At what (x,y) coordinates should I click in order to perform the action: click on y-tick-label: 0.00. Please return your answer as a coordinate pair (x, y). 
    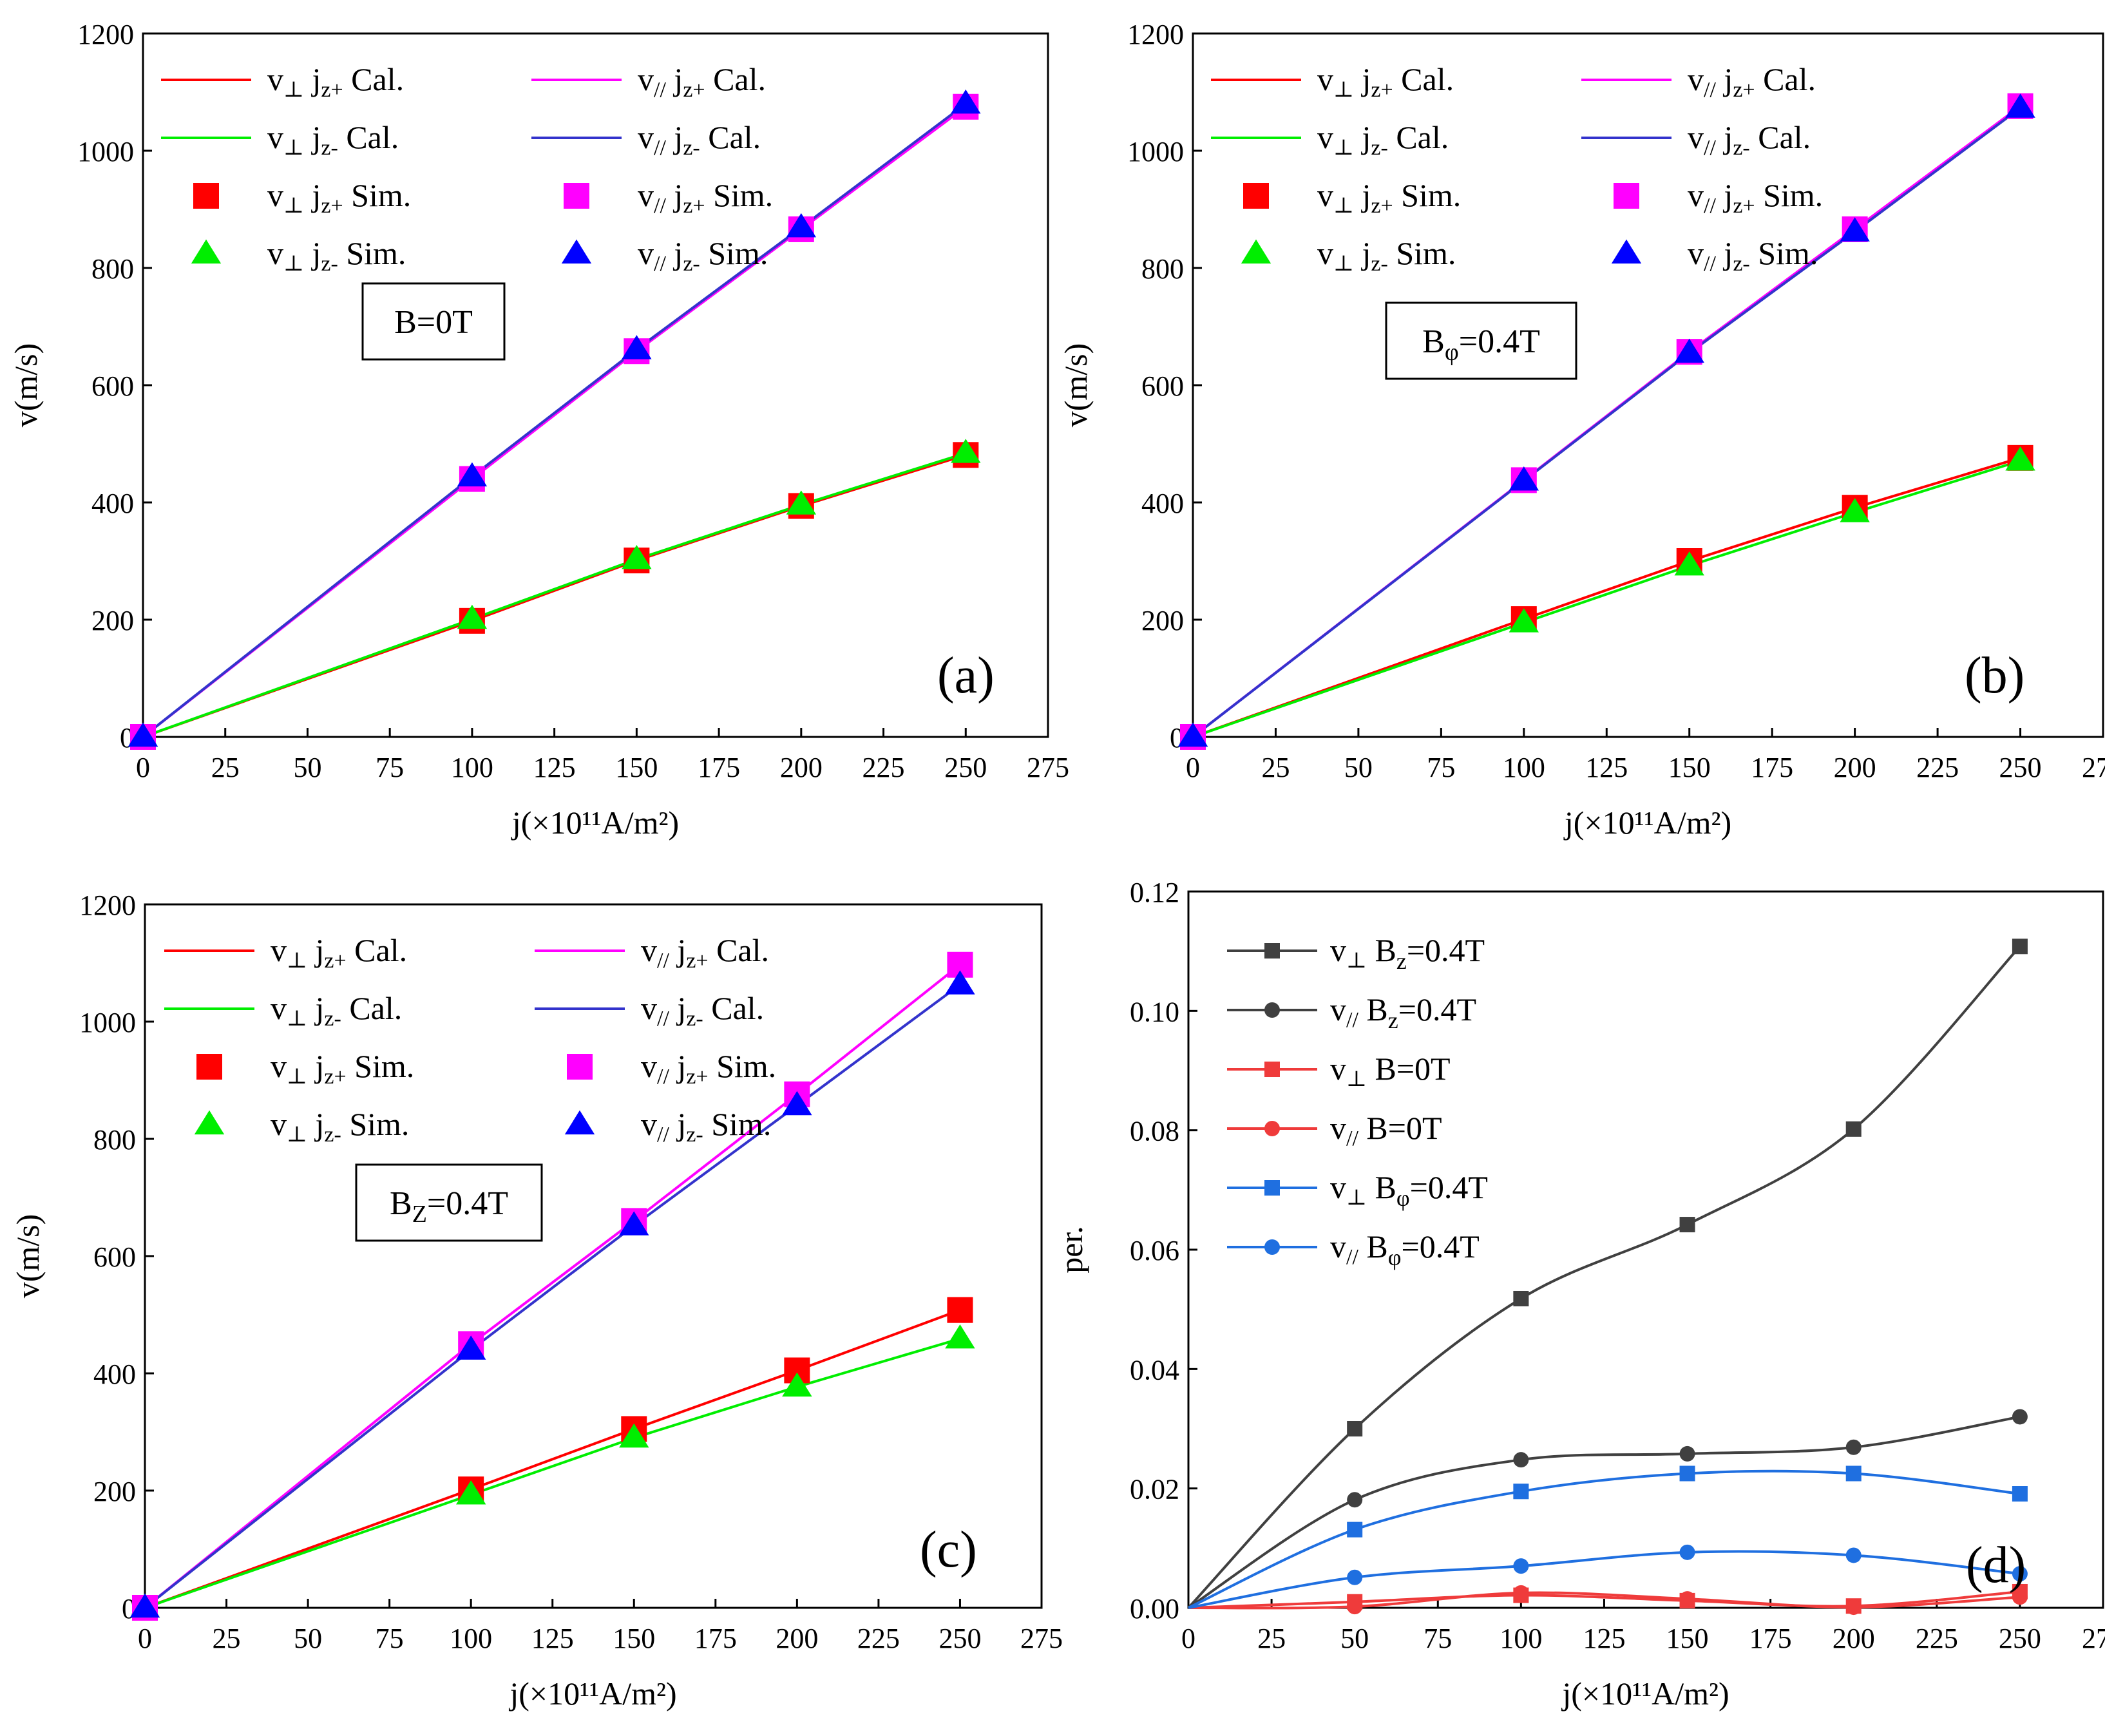
    Looking at the image, I should click on (1154, 1609).